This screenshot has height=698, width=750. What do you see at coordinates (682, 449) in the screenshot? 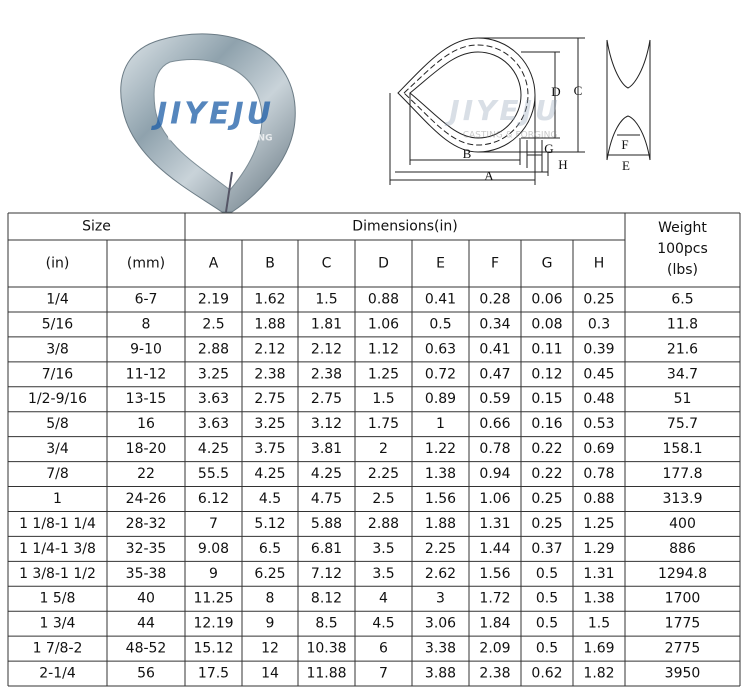
I see `table-cell: 158.1` at bounding box center [682, 449].